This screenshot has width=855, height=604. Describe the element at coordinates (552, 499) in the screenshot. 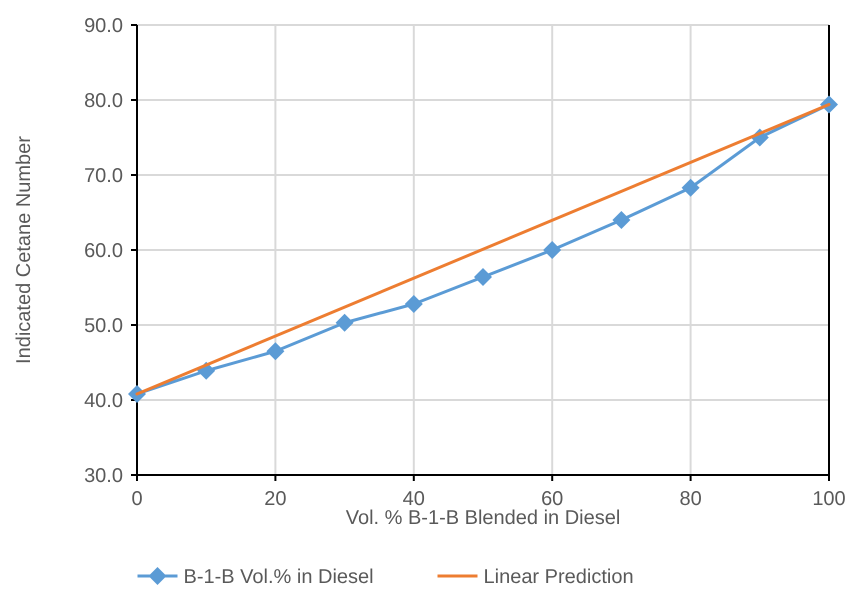

I see `x-tick-label: 60` at that location.